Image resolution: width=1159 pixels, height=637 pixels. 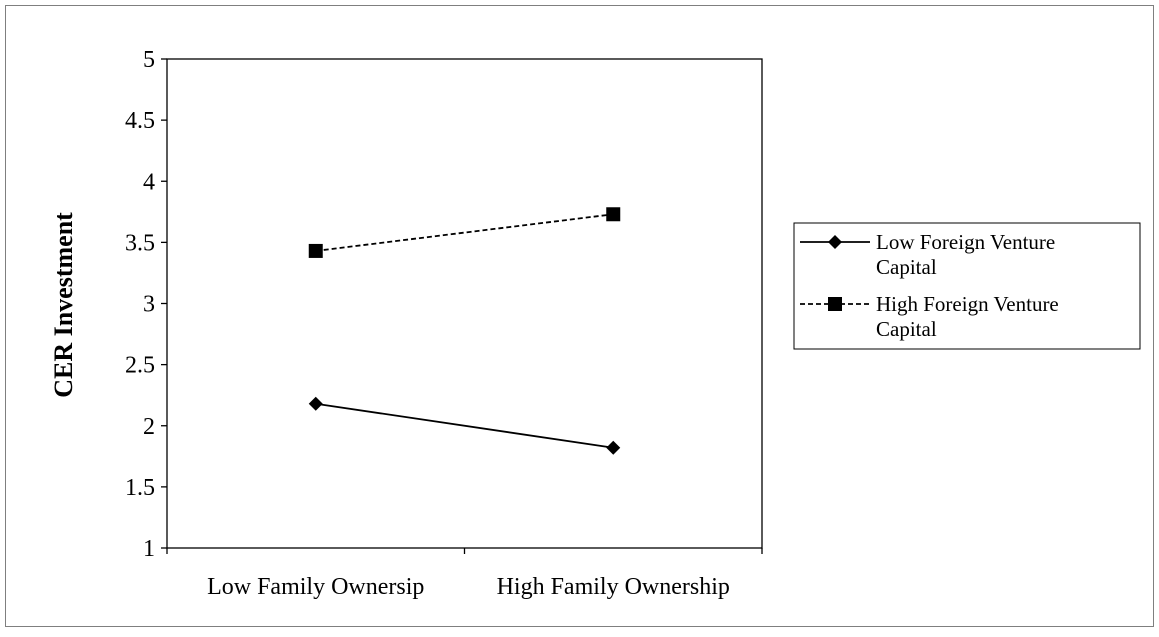 What do you see at coordinates (140, 488) in the screenshot?
I see `y-tick-label: 1.5` at bounding box center [140, 488].